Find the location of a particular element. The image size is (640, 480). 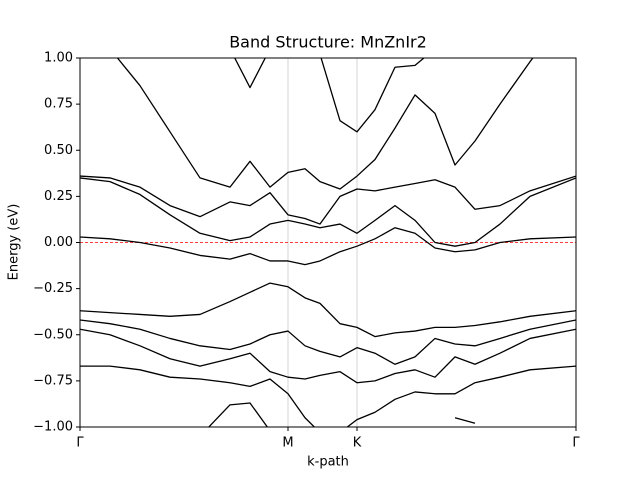

chart-title: Band Structure: MnZnIr2 is located at coordinates (328, 42).